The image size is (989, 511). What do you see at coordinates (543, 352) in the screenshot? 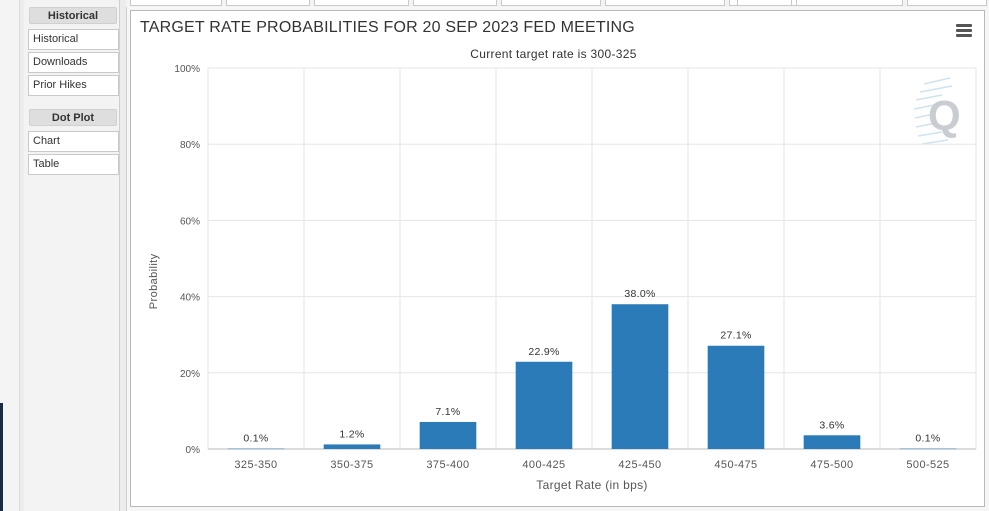
I see `data-label: 22.9%` at bounding box center [543, 352].